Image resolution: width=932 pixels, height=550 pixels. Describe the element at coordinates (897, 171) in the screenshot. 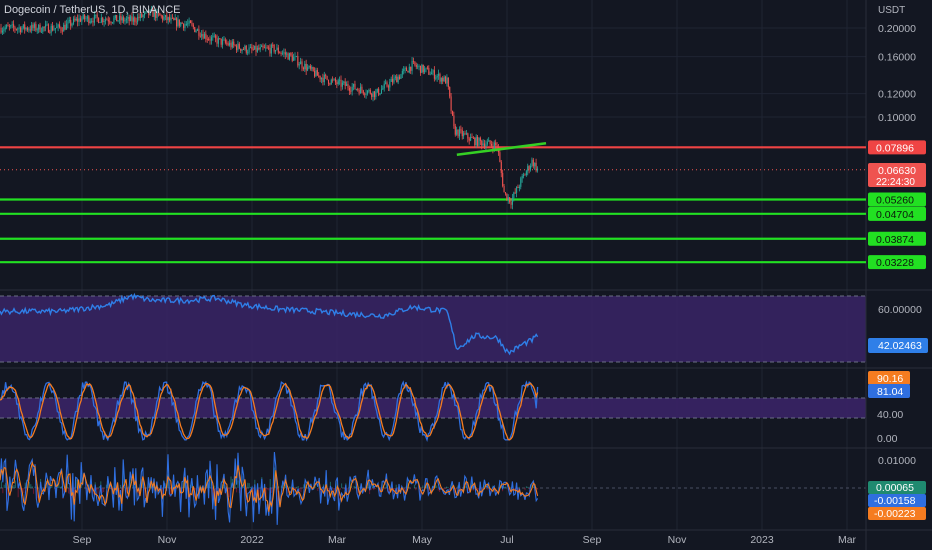

I see `last-price-value: 0.06630` at that location.